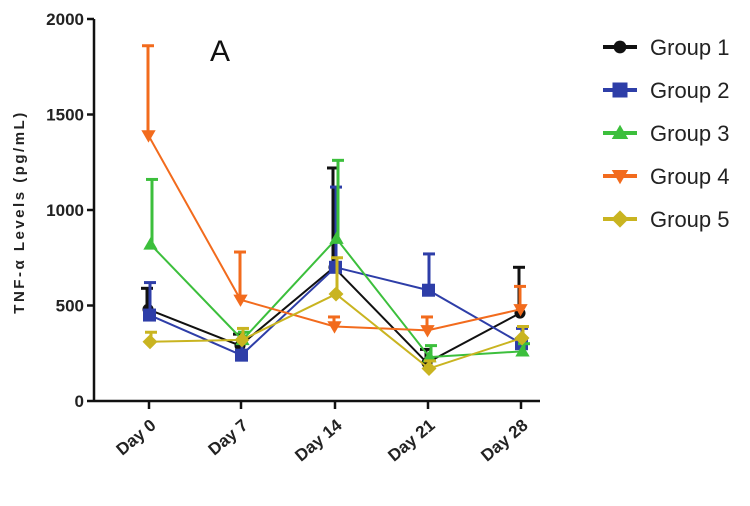 Image resolution: width=750 pixels, height=506 pixels. Describe the element at coordinates (504, 441) in the screenshot. I see `x-tick-label: Day 28` at that location.